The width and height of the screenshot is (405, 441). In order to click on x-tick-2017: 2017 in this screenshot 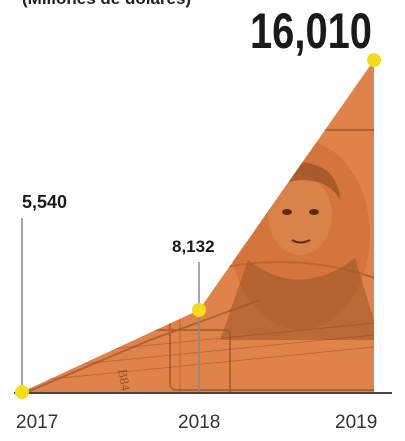, I will do `click(37, 422)`.